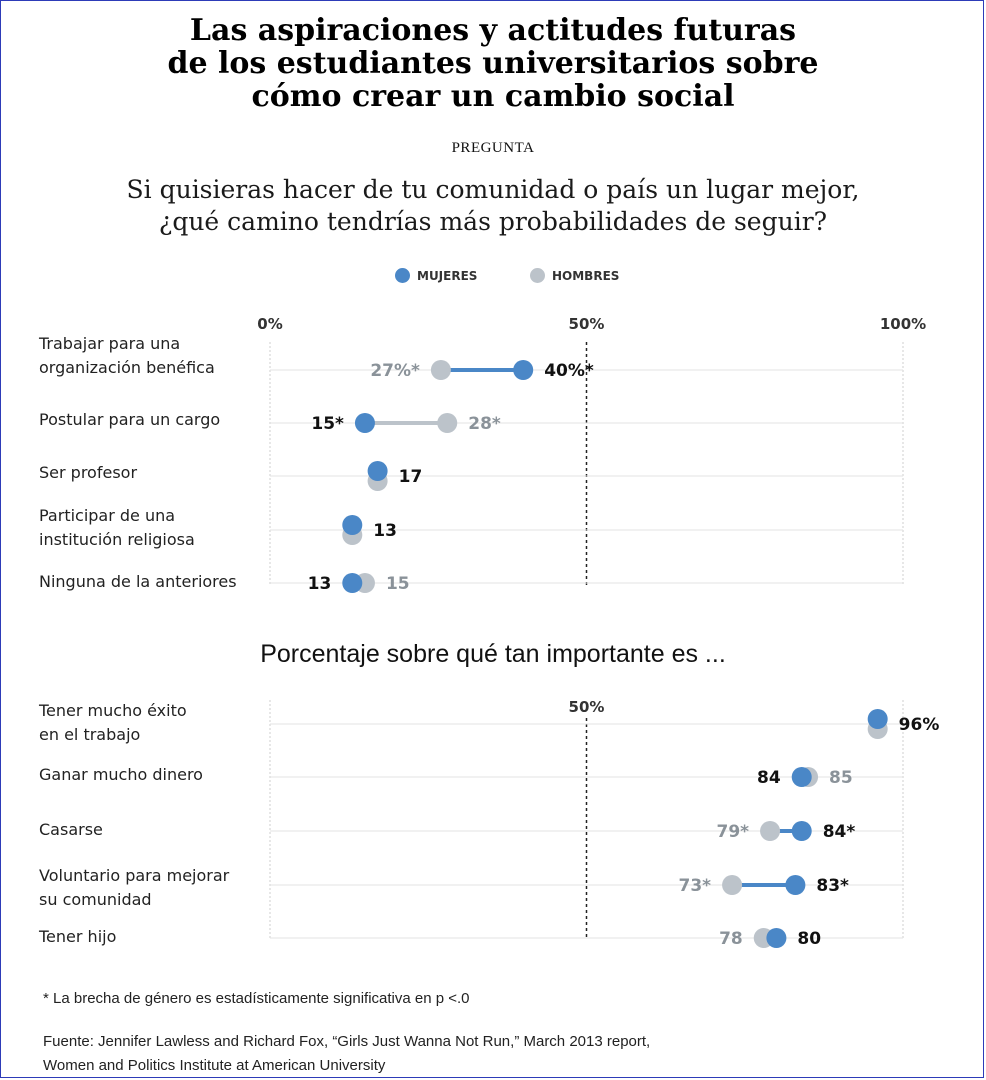 The width and height of the screenshot is (986, 1080). I want to click on legend-label-men: HOMBRES, so click(586, 276).